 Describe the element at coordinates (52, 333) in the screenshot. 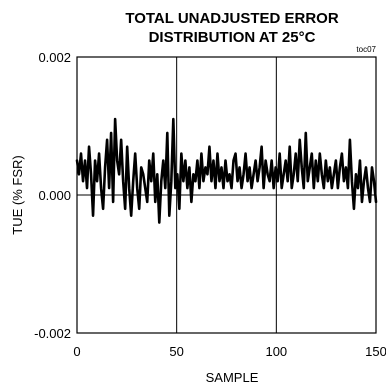

I see `y-tick-label-2: -0.002` at that location.